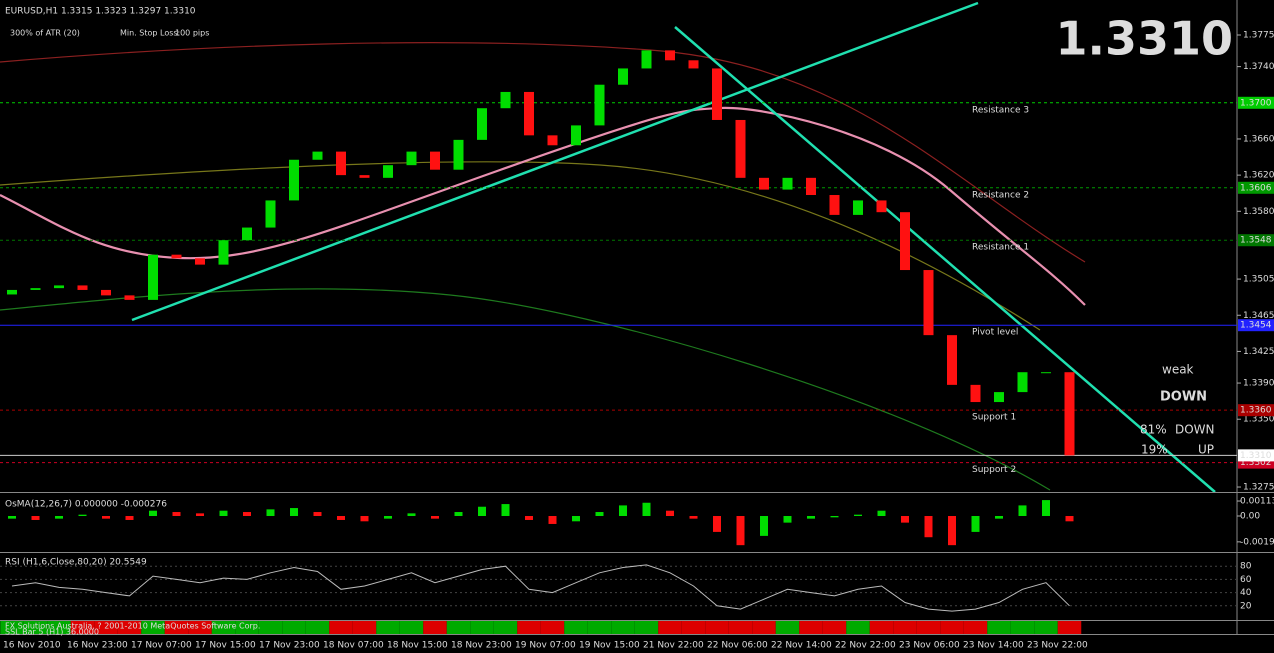 This screenshot has width=1274, height=653. What do you see at coordinates (1250, 517) in the screenshot?
I see `y-tick-label: 0.00` at bounding box center [1250, 517].